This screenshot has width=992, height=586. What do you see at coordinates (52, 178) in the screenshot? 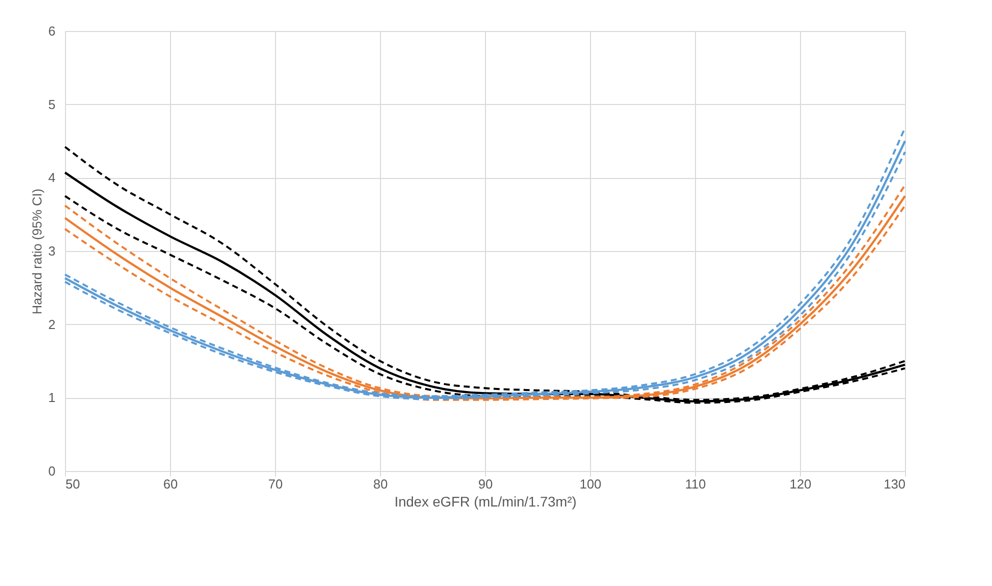
I see `y-tick-label: 4` at bounding box center [52, 178].